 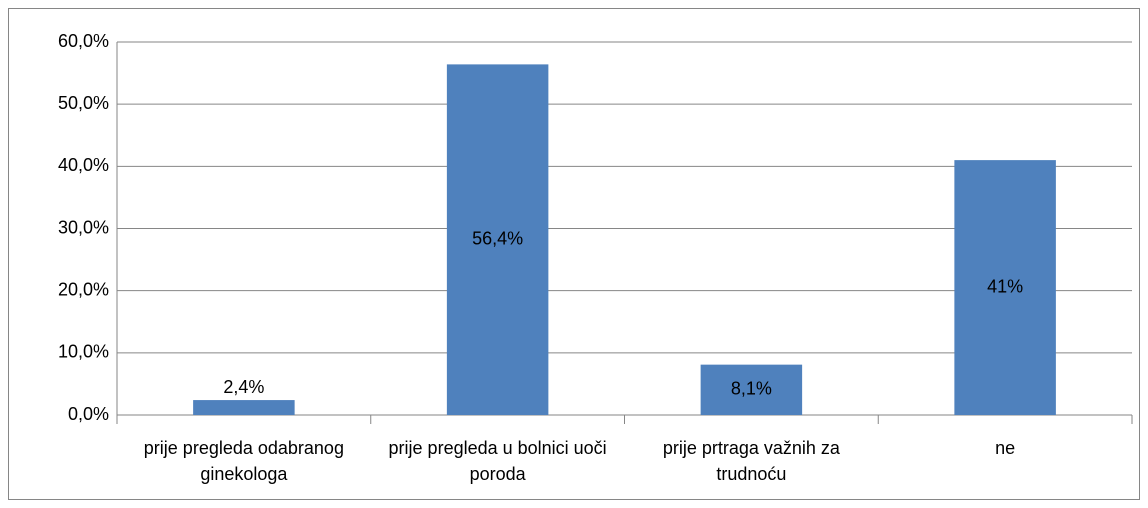 I want to click on x-tick-label: ne, so click(x=1005, y=448).